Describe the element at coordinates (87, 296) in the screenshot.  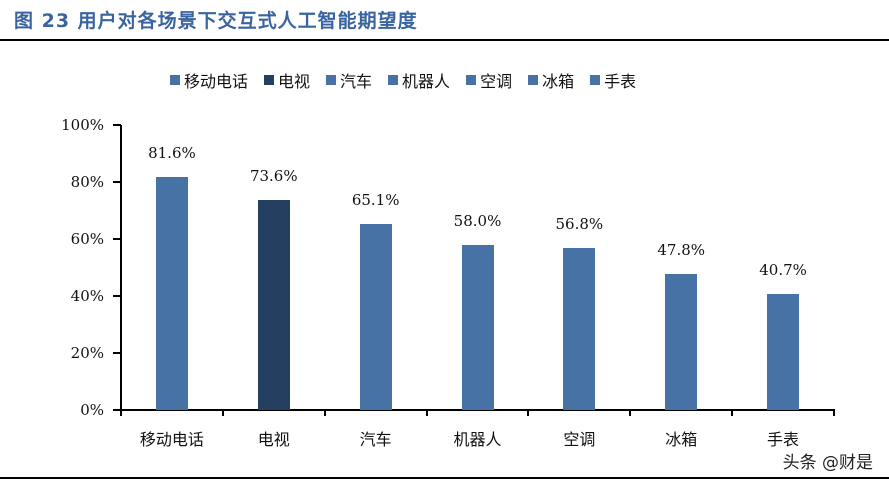
I see `y-tick-label: 40%` at that location.